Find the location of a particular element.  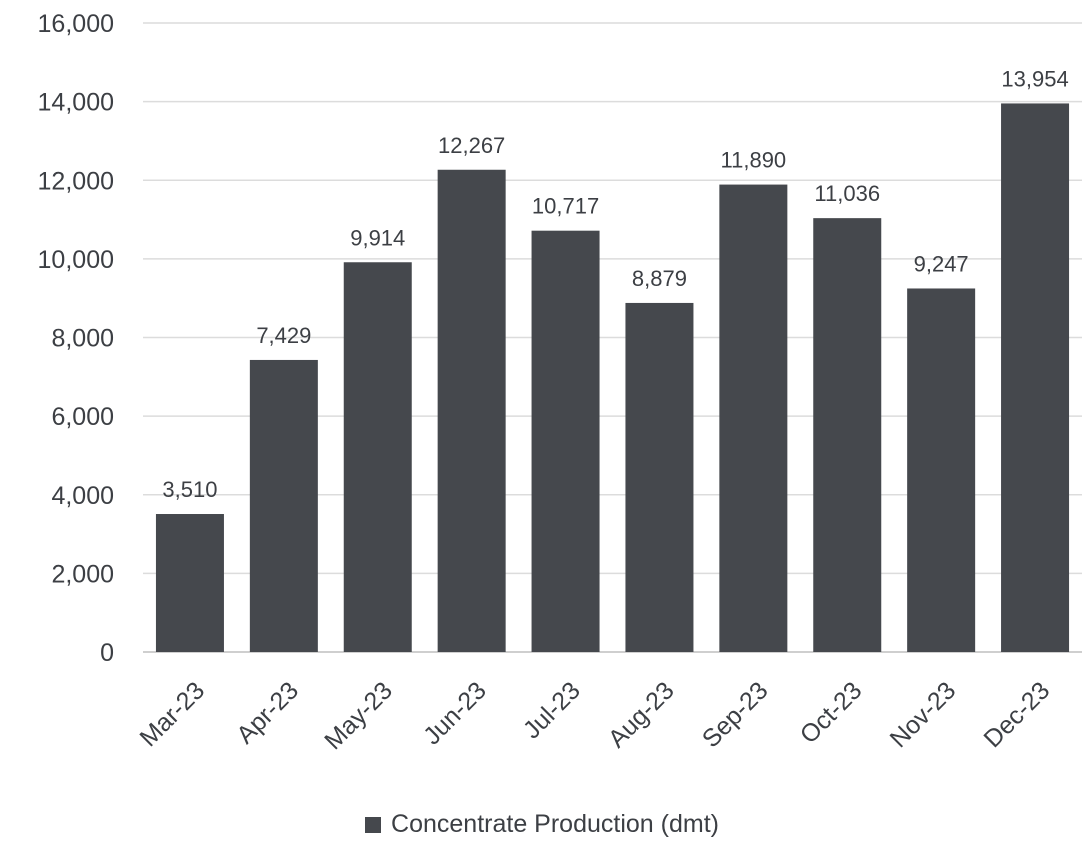

y-tick-label: 10,000 is located at coordinates (76, 260).